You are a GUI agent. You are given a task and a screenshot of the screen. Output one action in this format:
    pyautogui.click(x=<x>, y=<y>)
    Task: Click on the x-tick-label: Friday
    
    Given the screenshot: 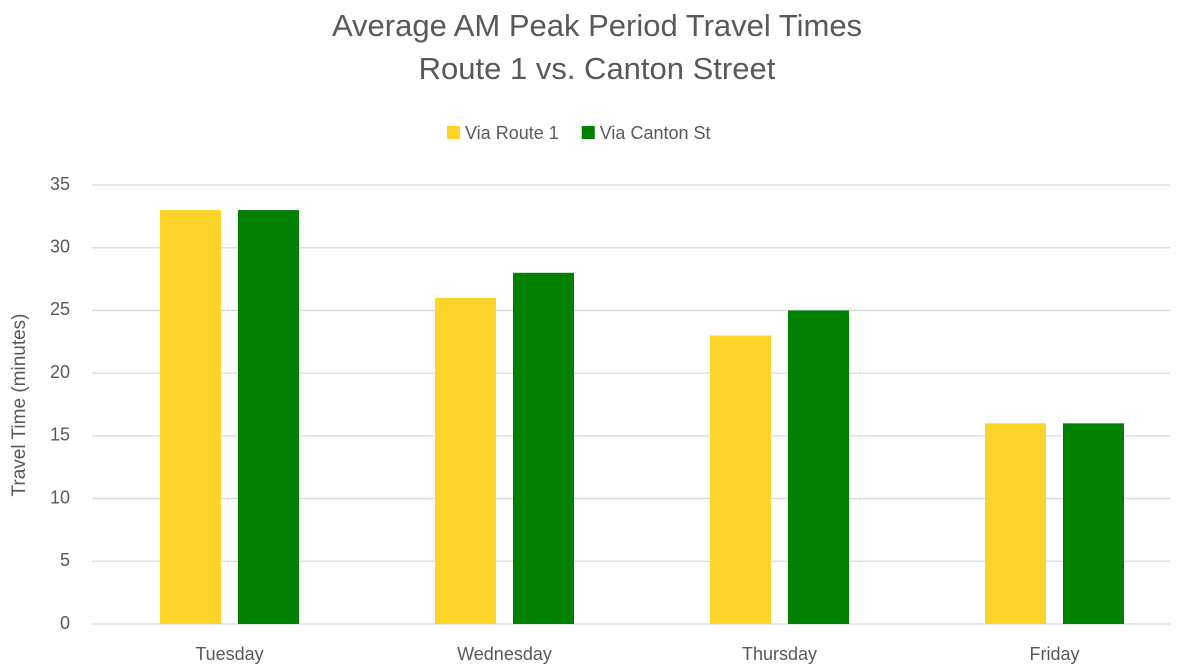 What is the action you would take?
    pyautogui.click(x=1054, y=654)
    